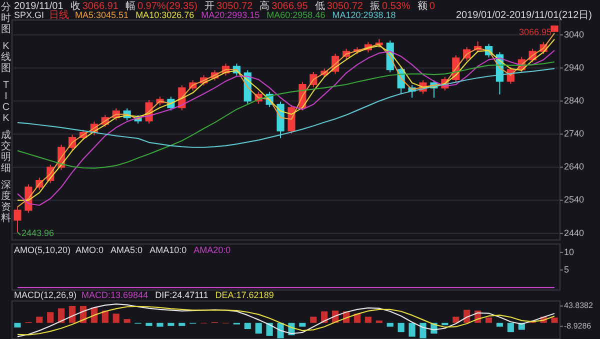 This screenshot has width=600, height=339. Describe the element at coordinates (396, 6) in the screenshot. I see `text: 0.53%` at that location.